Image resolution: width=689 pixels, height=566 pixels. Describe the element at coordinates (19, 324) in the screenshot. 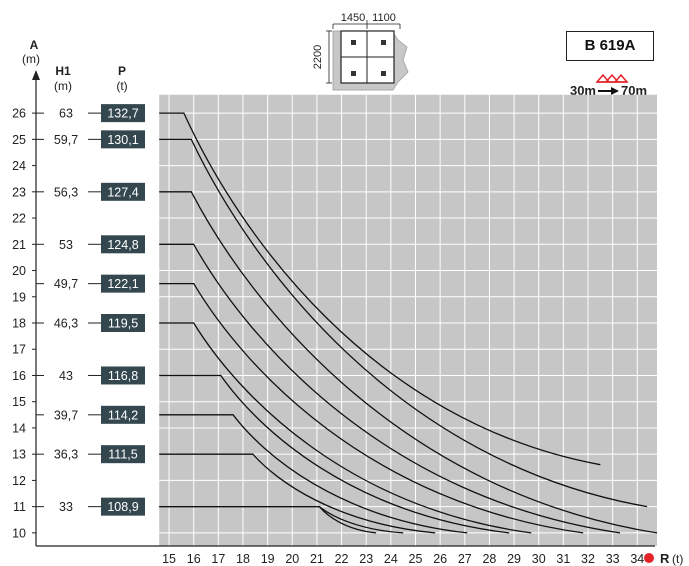

I see `y-tick-label: 18` at that location.